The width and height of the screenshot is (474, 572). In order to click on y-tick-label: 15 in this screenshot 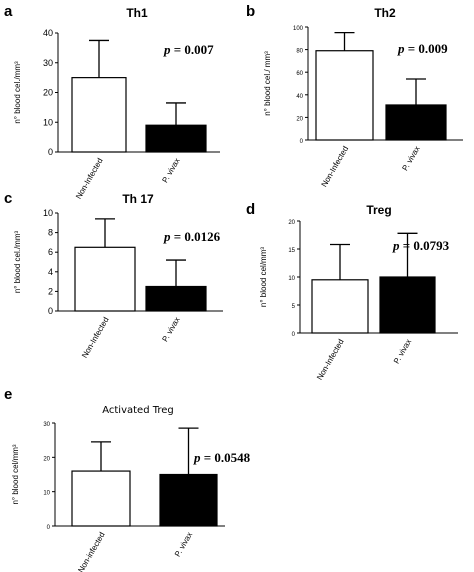, I will do `click(291, 251)`.